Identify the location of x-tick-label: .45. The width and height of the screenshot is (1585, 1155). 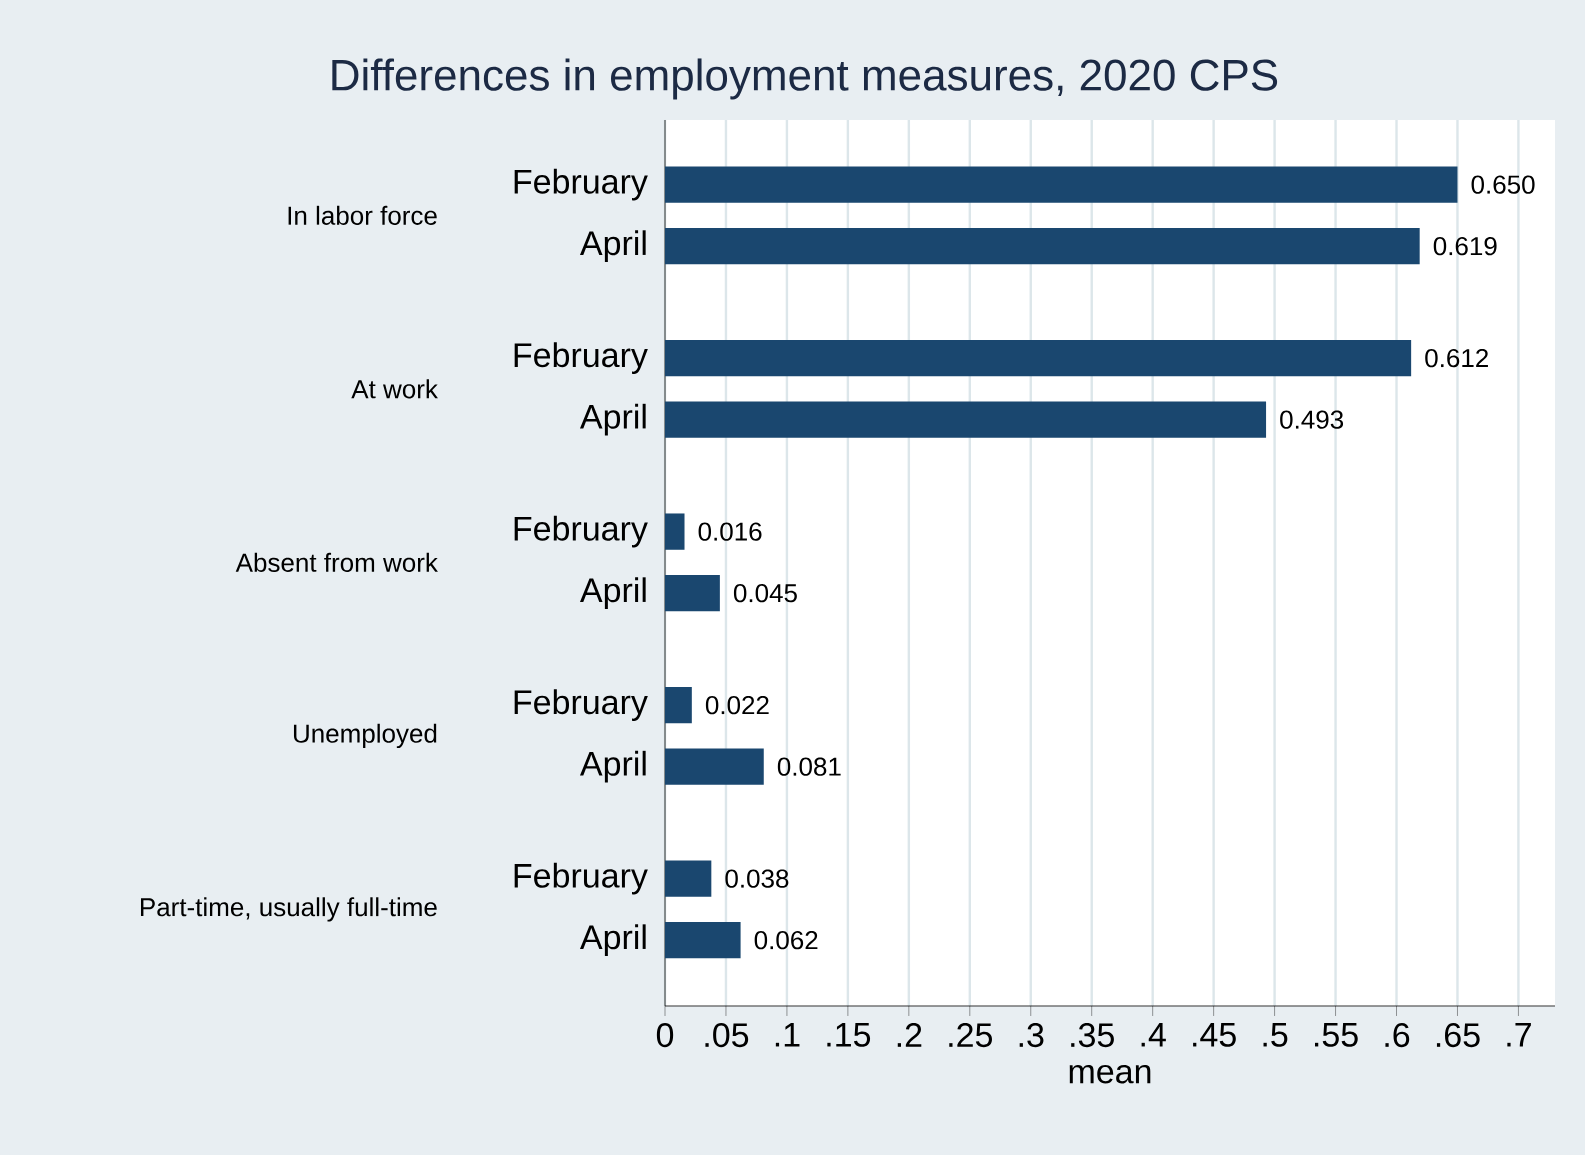
(1214, 1035).